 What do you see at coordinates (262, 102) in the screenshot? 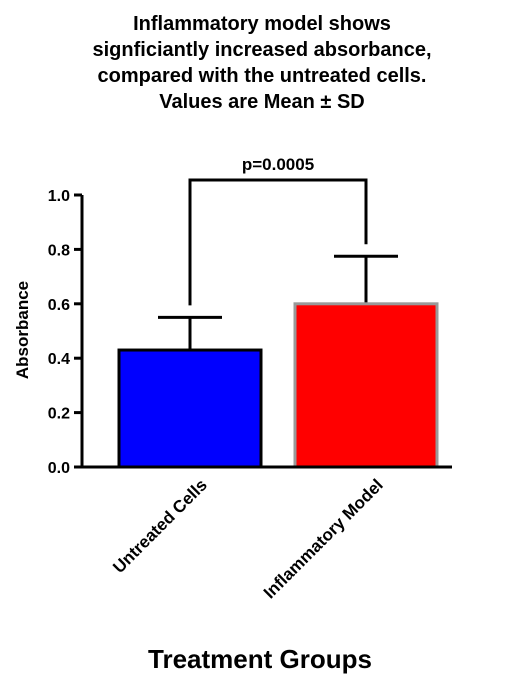
I see `chart-title: Values are Mean ± SD` at bounding box center [262, 102].